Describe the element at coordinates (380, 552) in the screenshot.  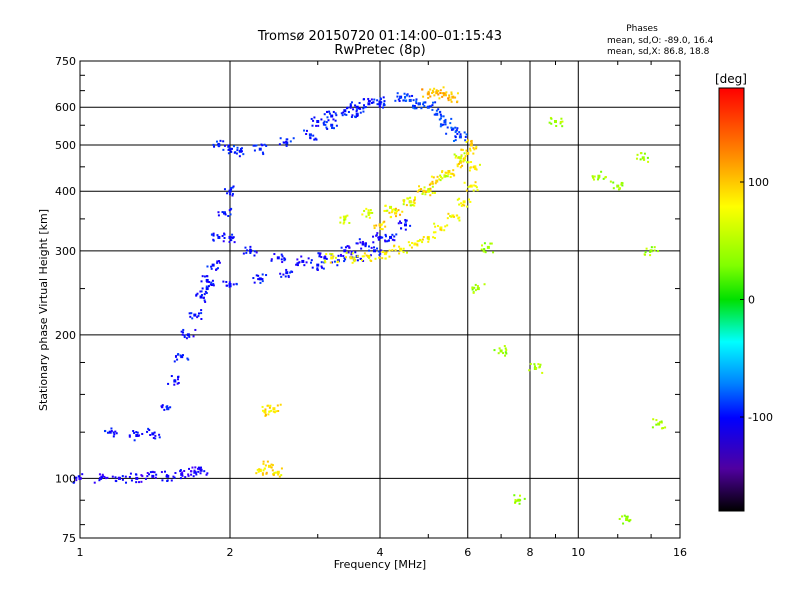
I see `x-tick-label: 4` at that location.